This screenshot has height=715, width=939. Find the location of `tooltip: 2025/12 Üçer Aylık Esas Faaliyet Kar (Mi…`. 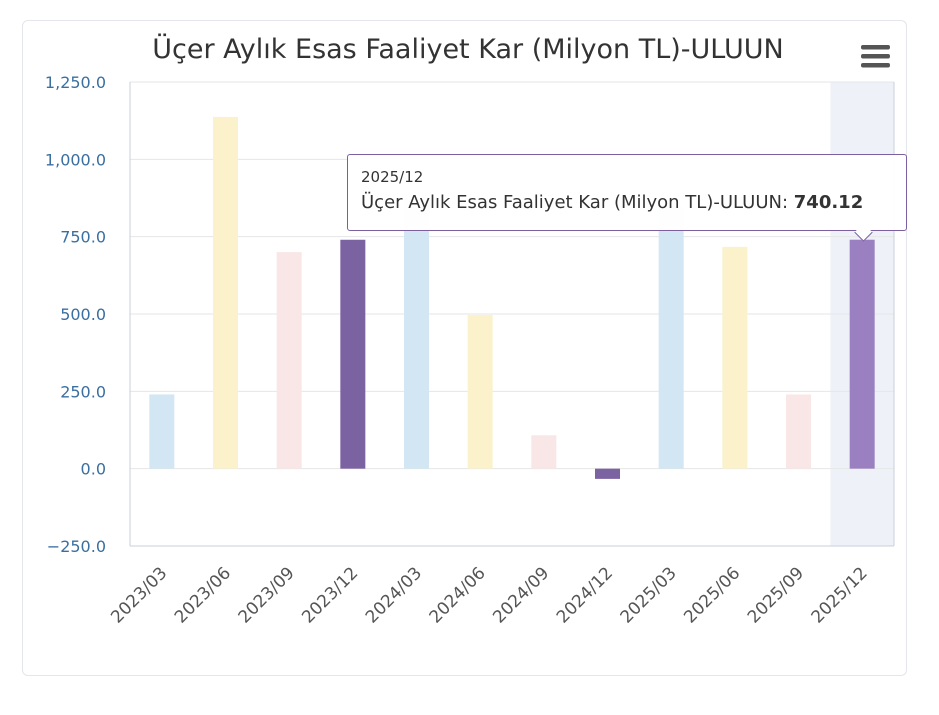

tooltip: 2025/12 Üçer Aylık Esas Faaliyet Kar (Mi… is located at coordinates (627, 198).